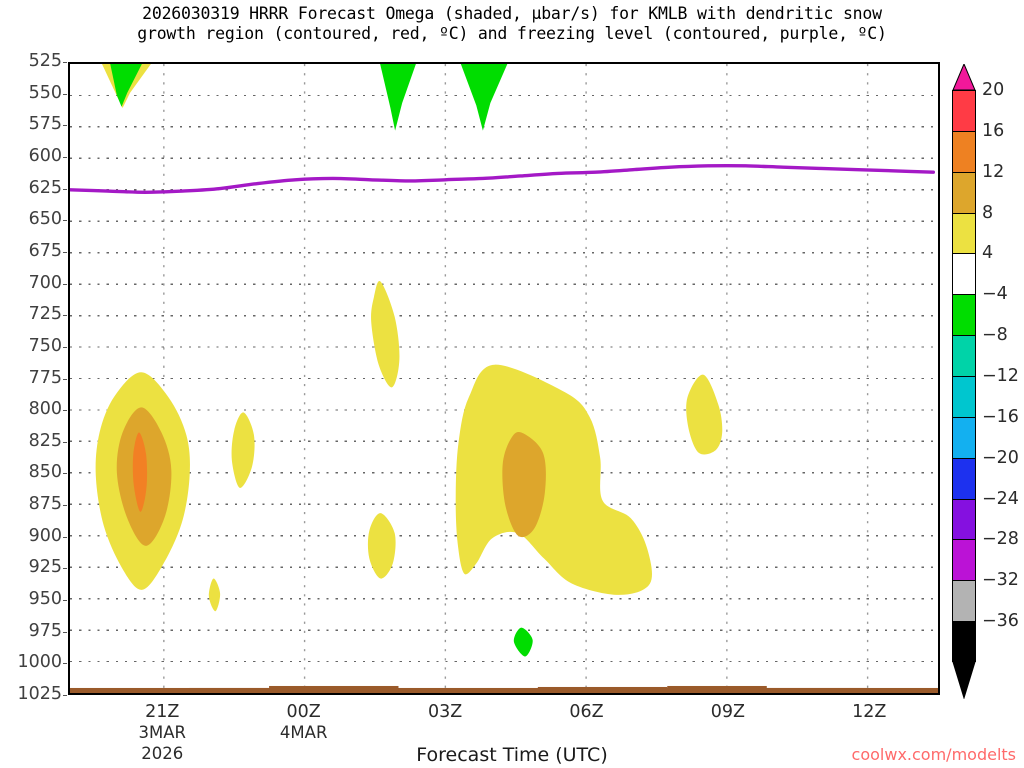 Image resolution: width=1024 pixels, height=768 pixels. What do you see at coordinates (45, 345) in the screenshot?
I see `y-axis-tick-label: 750` at bounding box center [45, 345].